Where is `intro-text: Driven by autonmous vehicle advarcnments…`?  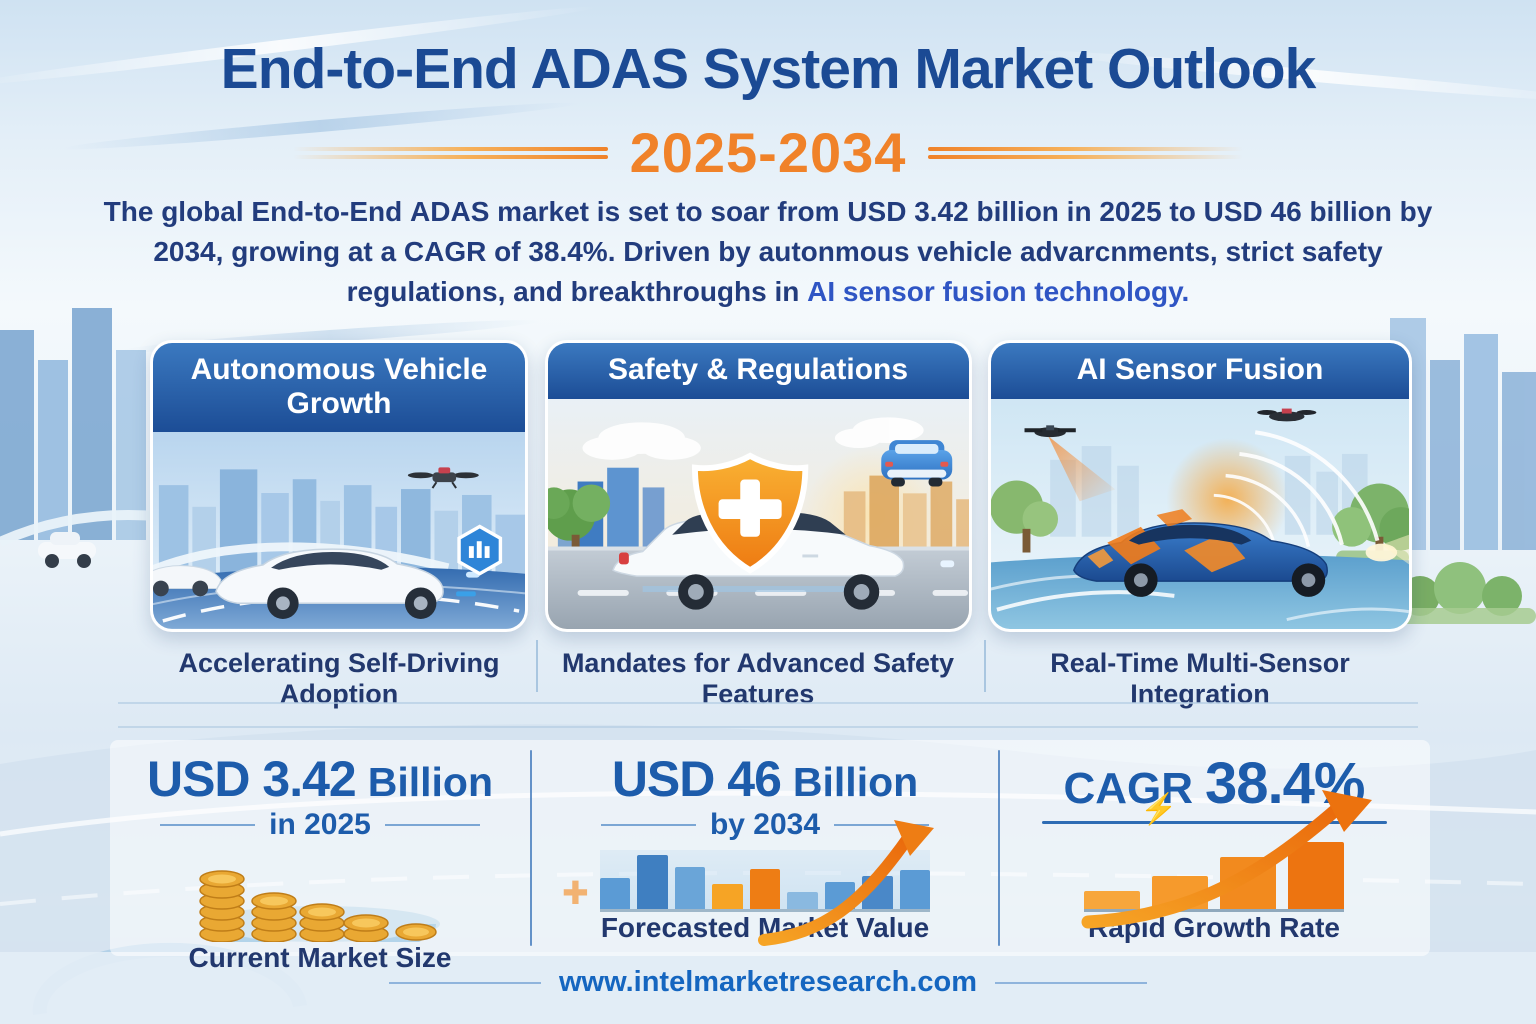
intro-text: Driven by autonmous vehicle advarcnments… is located at coordinates (864, 271).